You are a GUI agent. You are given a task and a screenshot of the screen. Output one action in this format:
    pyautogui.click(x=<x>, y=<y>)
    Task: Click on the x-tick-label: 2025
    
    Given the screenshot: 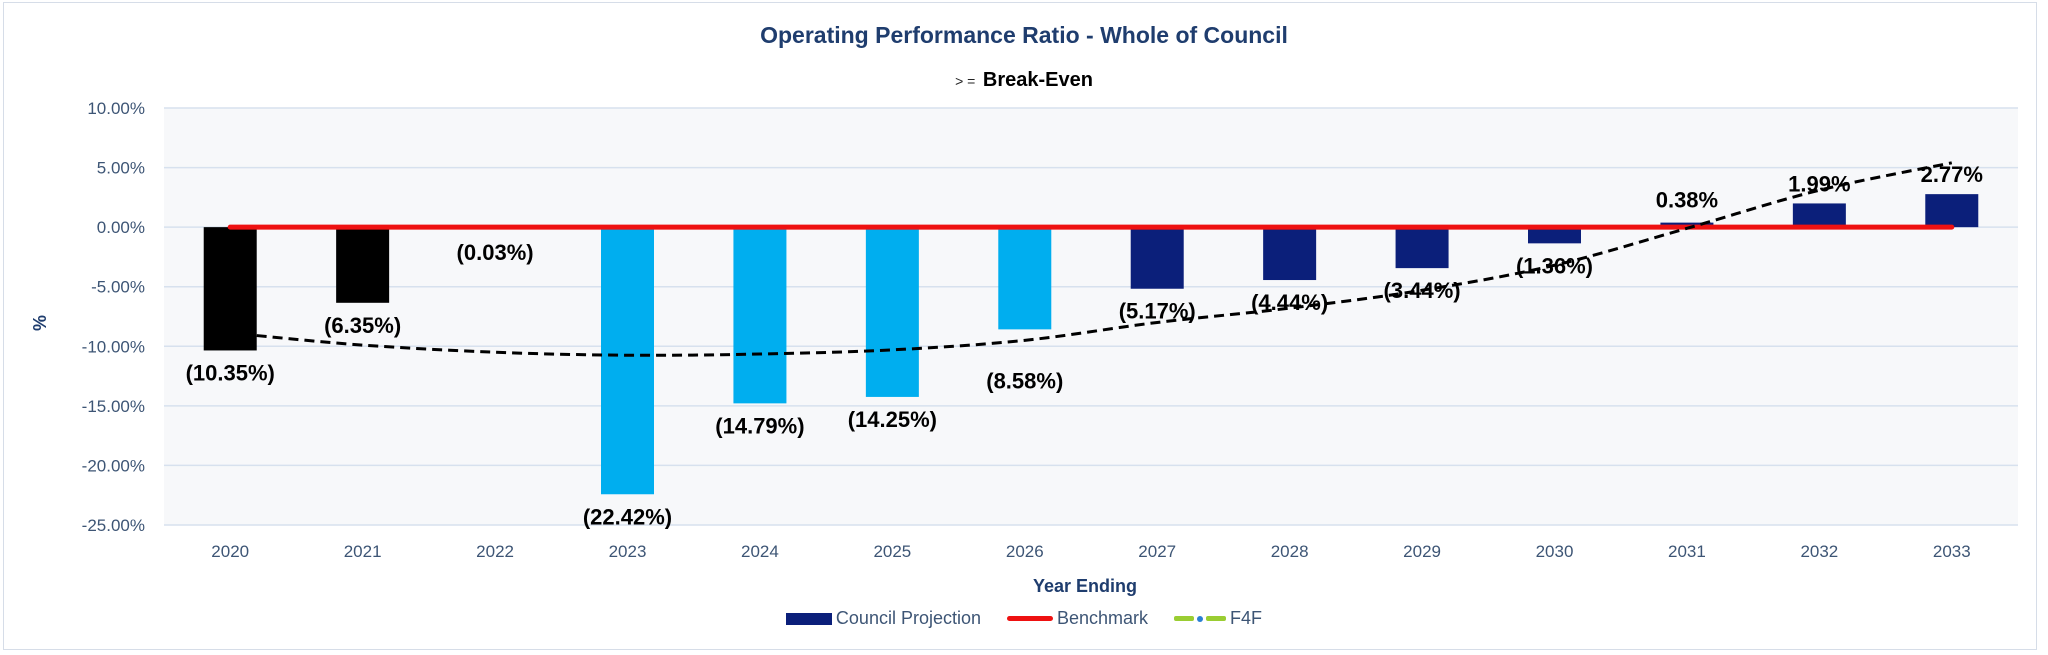 What is the action you would take?
    pyautogui.click(x=892, y=551)
    